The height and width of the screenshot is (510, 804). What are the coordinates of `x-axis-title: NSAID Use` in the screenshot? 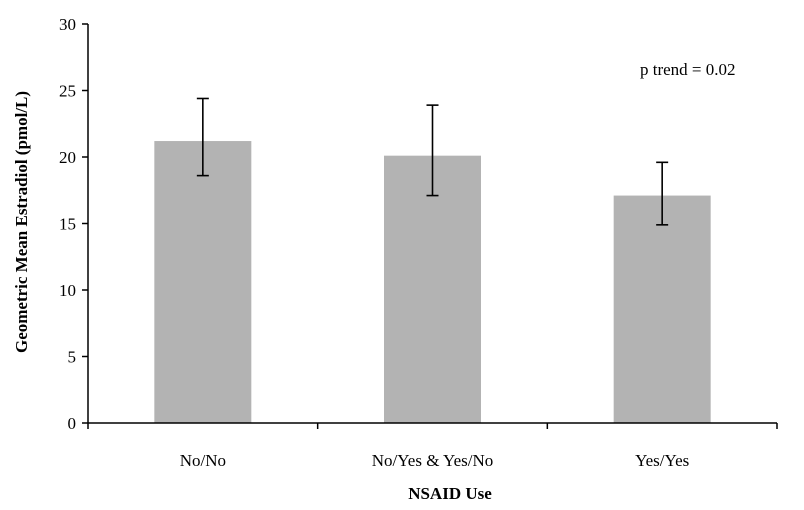 It's located at (450, 493).